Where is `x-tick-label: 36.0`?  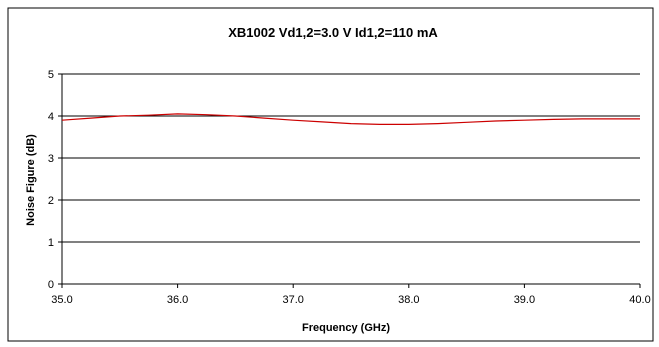 x-tick-label: 36.0 is located at coordinates (177, 300).